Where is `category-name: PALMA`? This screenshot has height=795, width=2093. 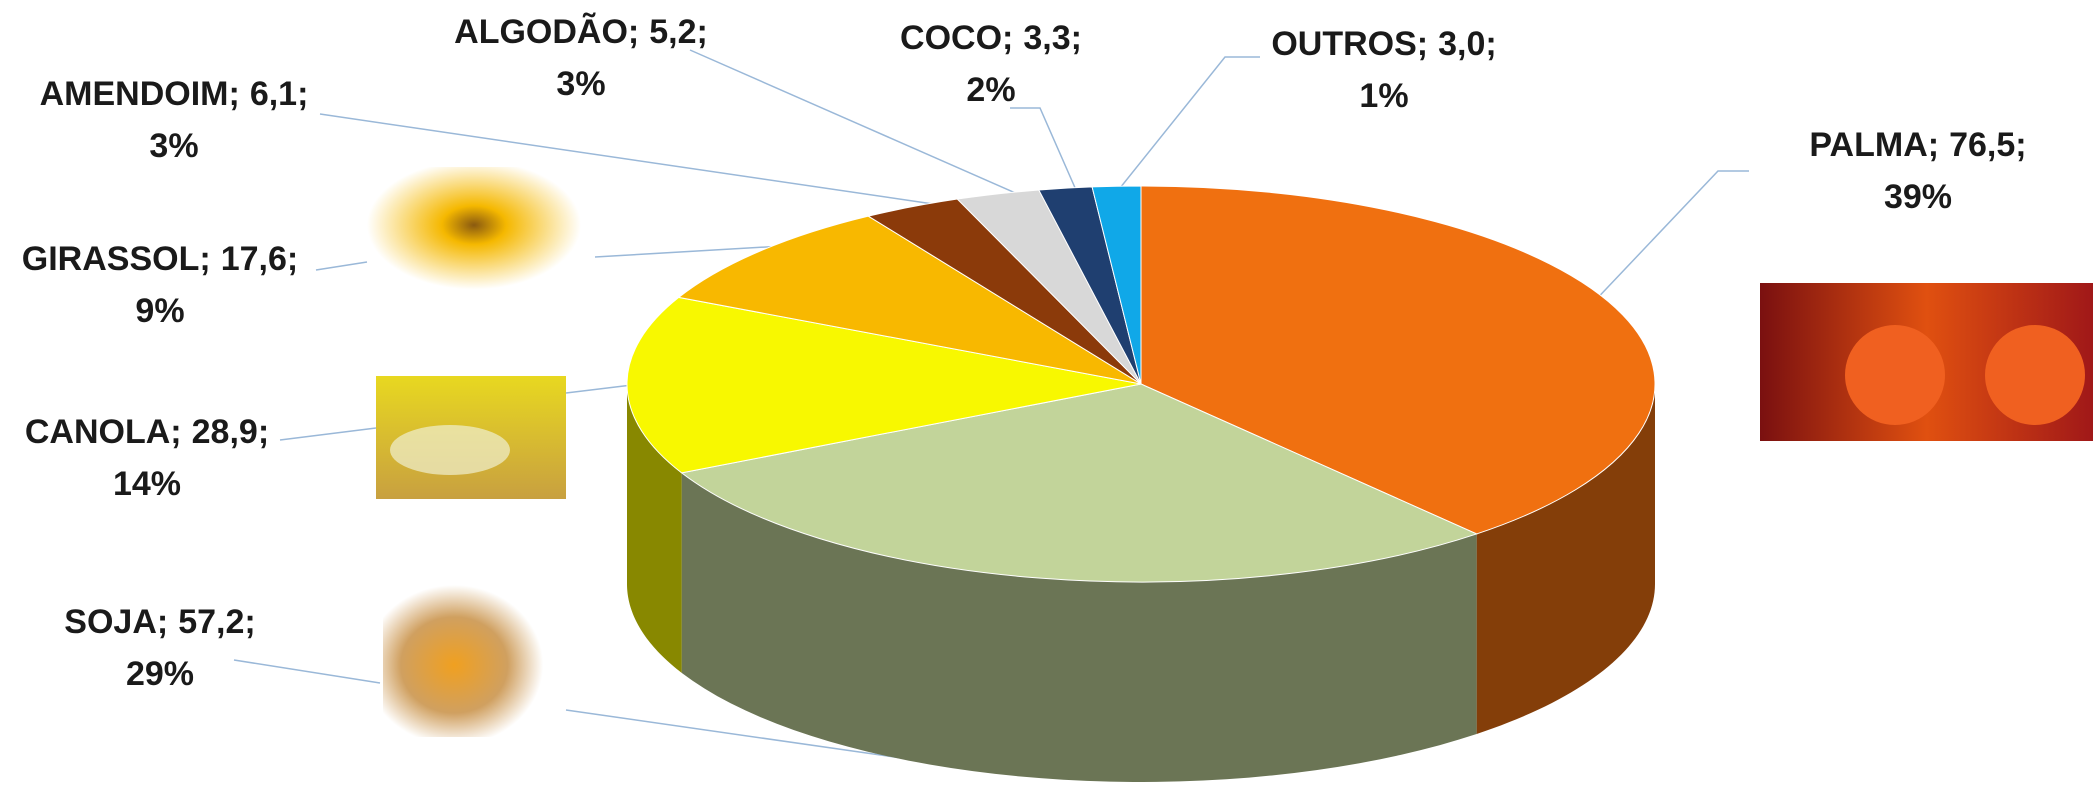
category-name: PALMA is located at coordinates (1868, 145).